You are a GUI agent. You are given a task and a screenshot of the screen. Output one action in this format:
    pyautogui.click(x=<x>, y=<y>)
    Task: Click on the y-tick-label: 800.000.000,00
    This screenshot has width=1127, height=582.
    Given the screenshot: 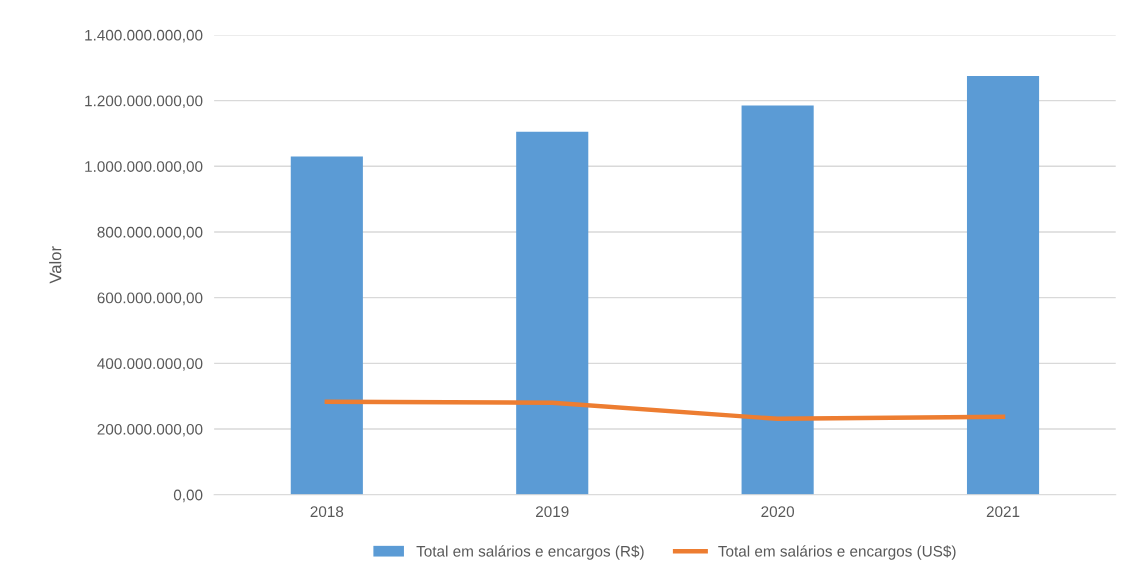 What is the action you would take?
    pyautogui.click(x=150, y=233)
    